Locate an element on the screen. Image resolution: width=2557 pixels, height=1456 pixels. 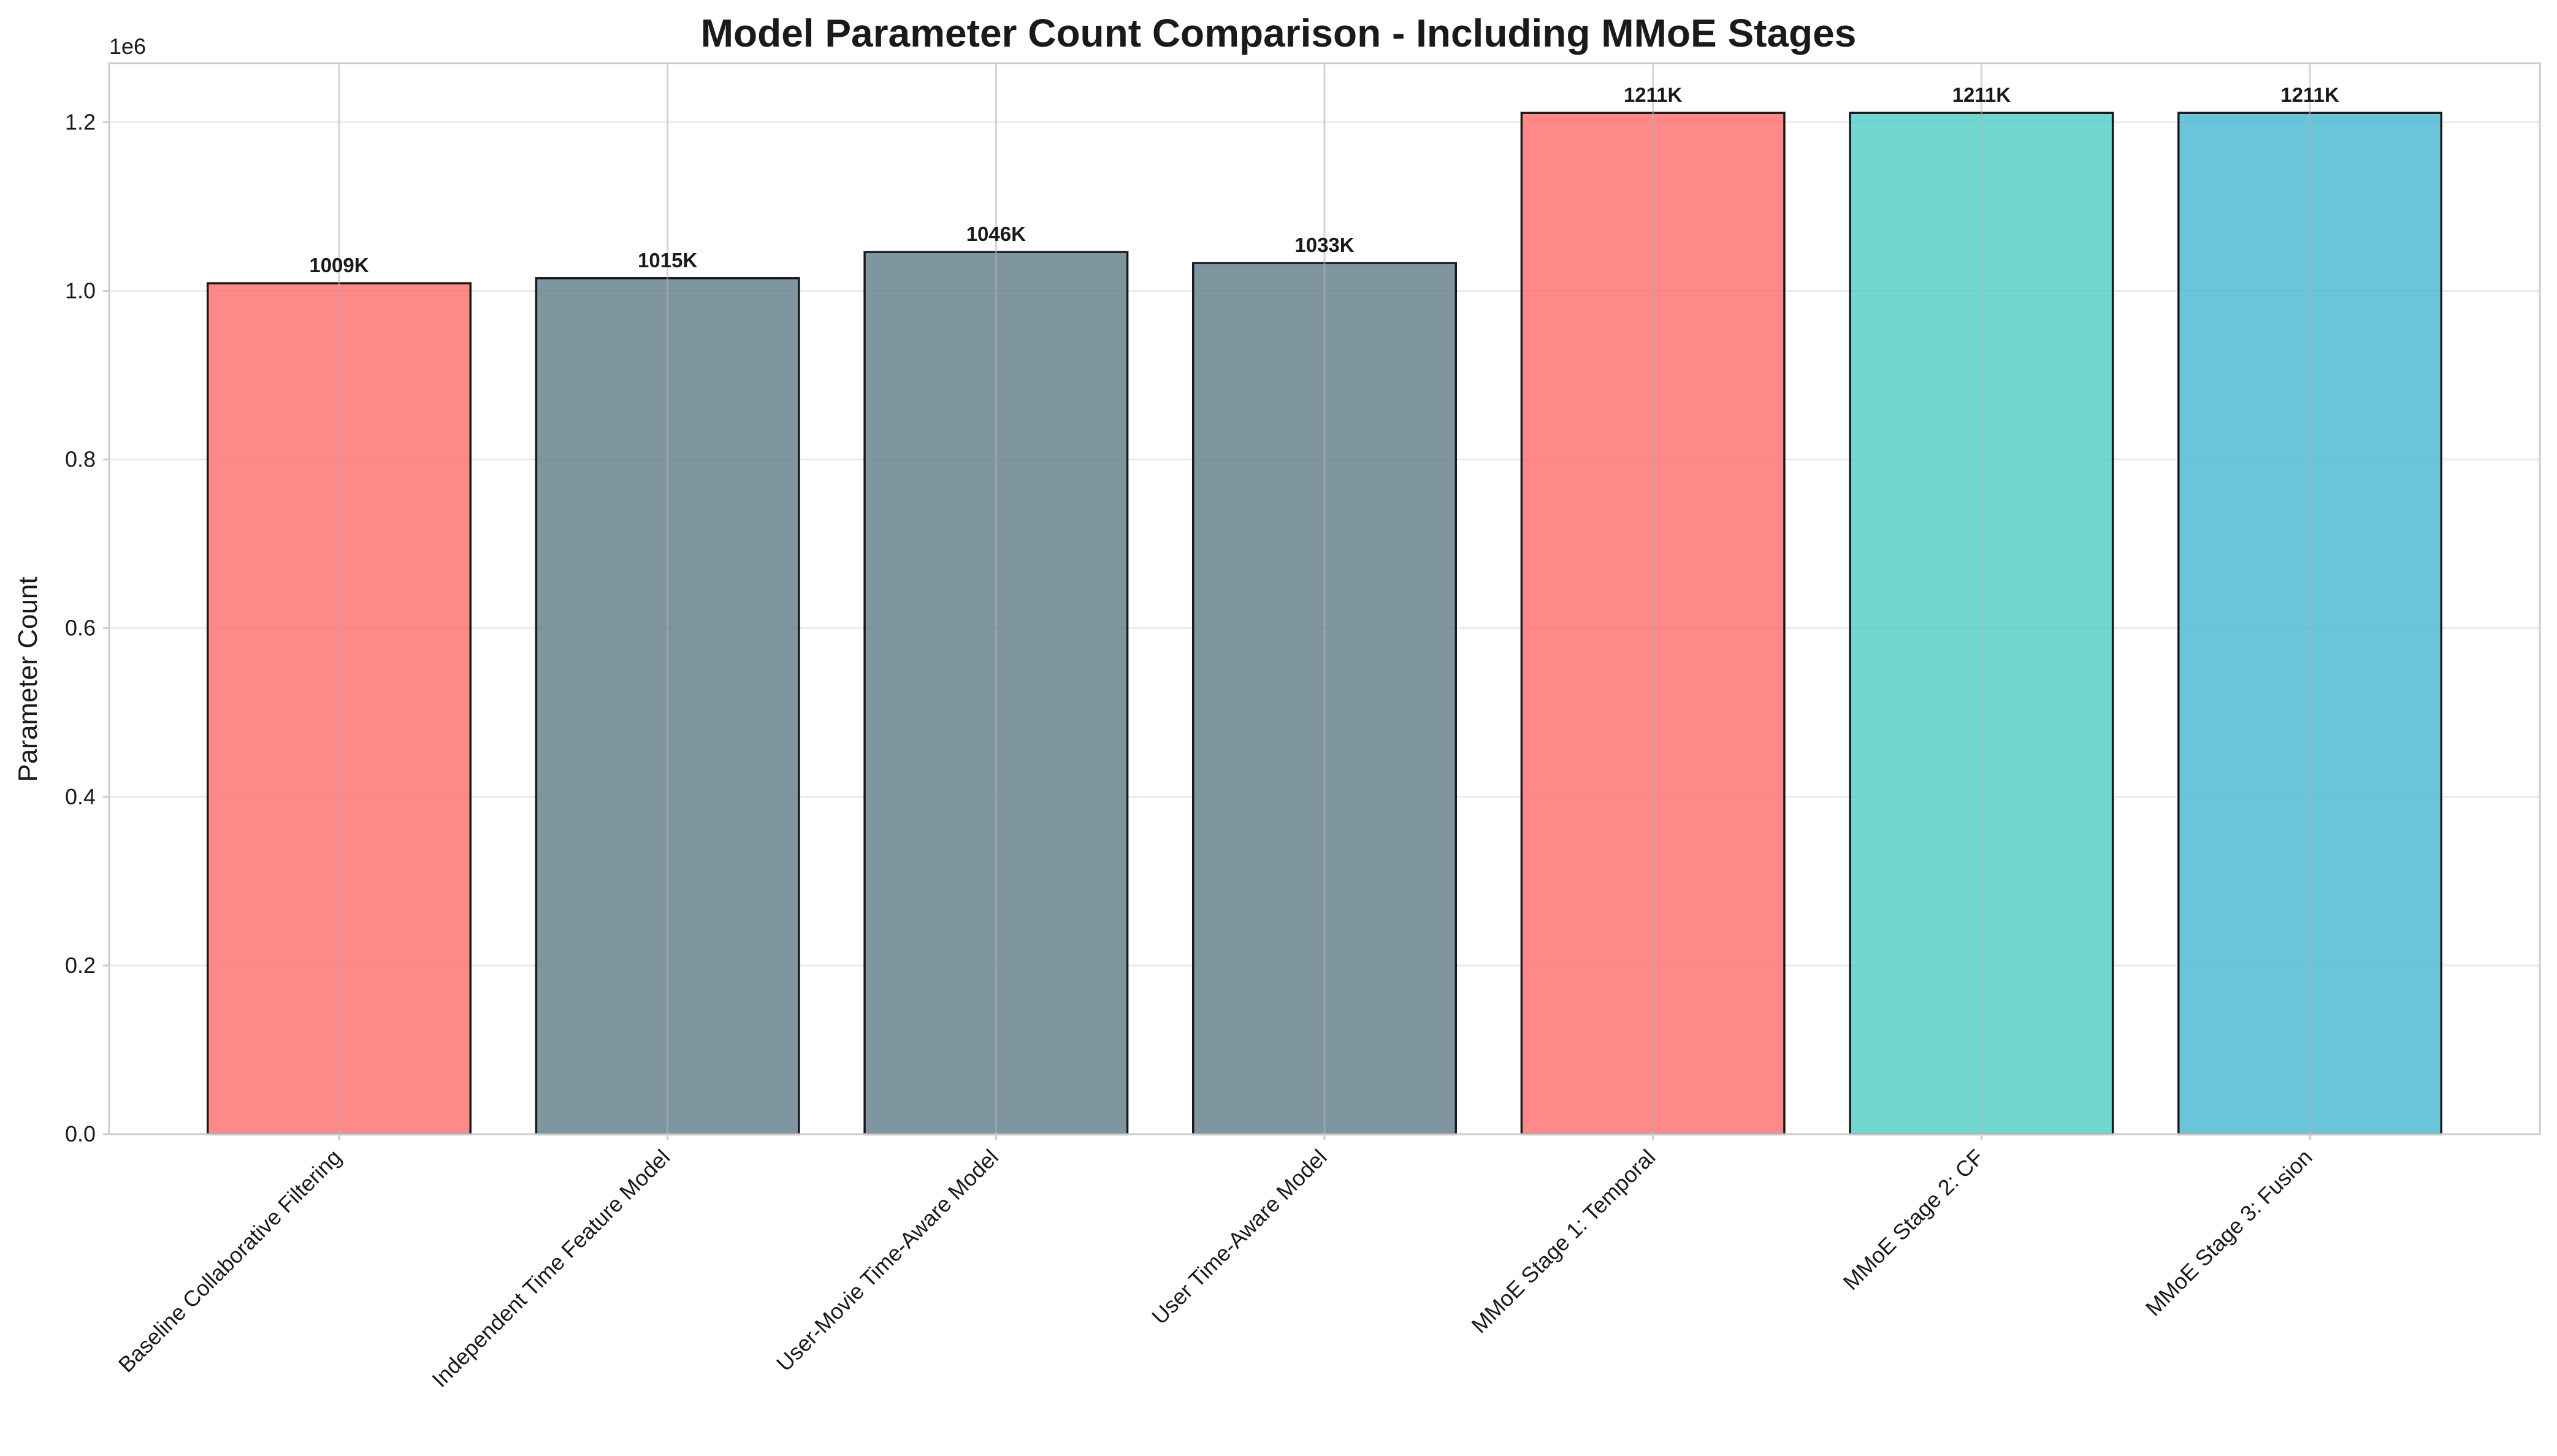
y-axis-offset-label: 1e6 is located at coordinates (127, 46).